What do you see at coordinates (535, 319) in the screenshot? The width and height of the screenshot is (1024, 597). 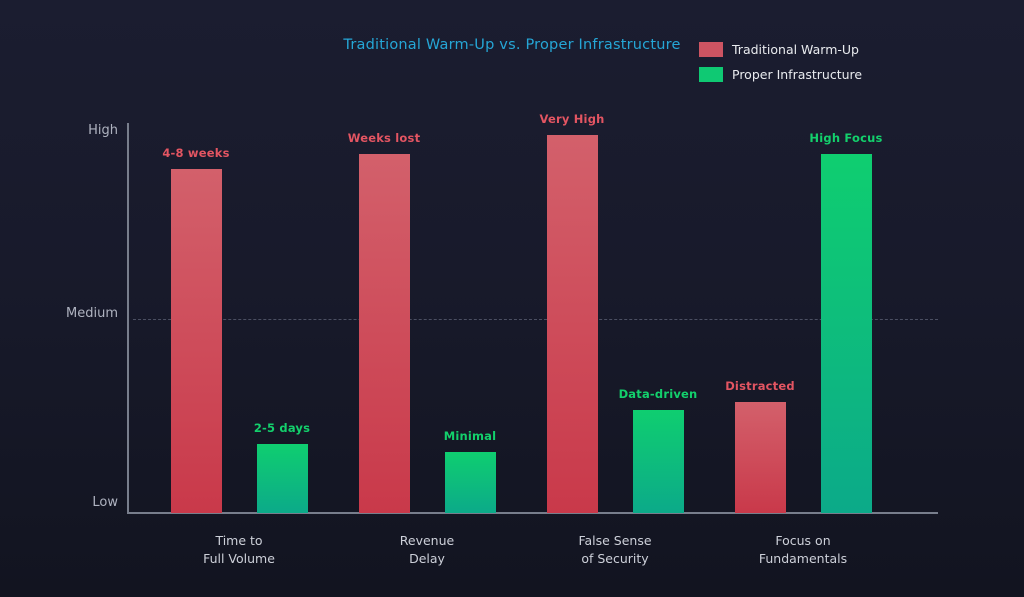 I see `medium-gridline` at bounding box center [535, 319].